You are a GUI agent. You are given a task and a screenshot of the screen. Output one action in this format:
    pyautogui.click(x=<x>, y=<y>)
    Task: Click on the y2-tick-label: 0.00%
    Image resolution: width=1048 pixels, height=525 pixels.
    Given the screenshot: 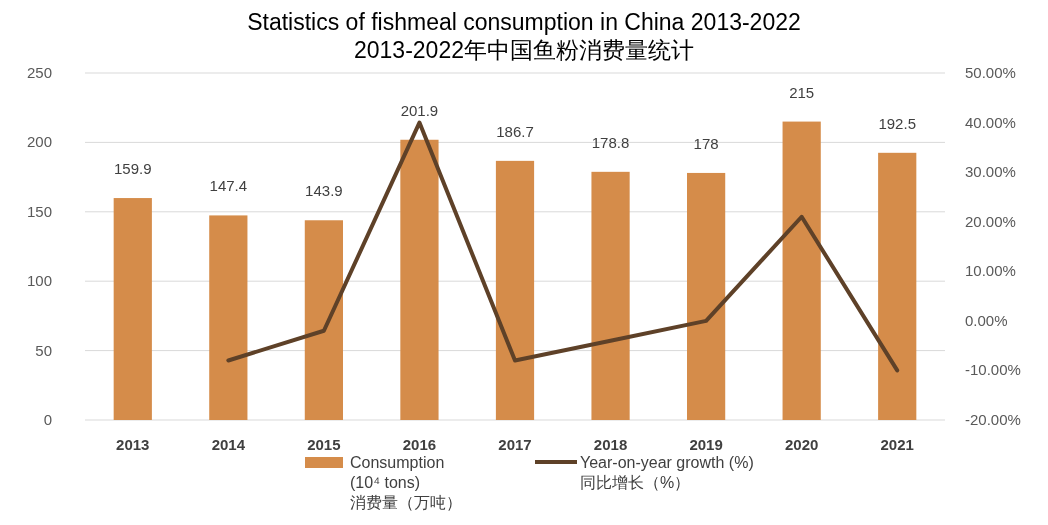 What is the action you would take?
    pyautogui.click(x=986, y=320)
    